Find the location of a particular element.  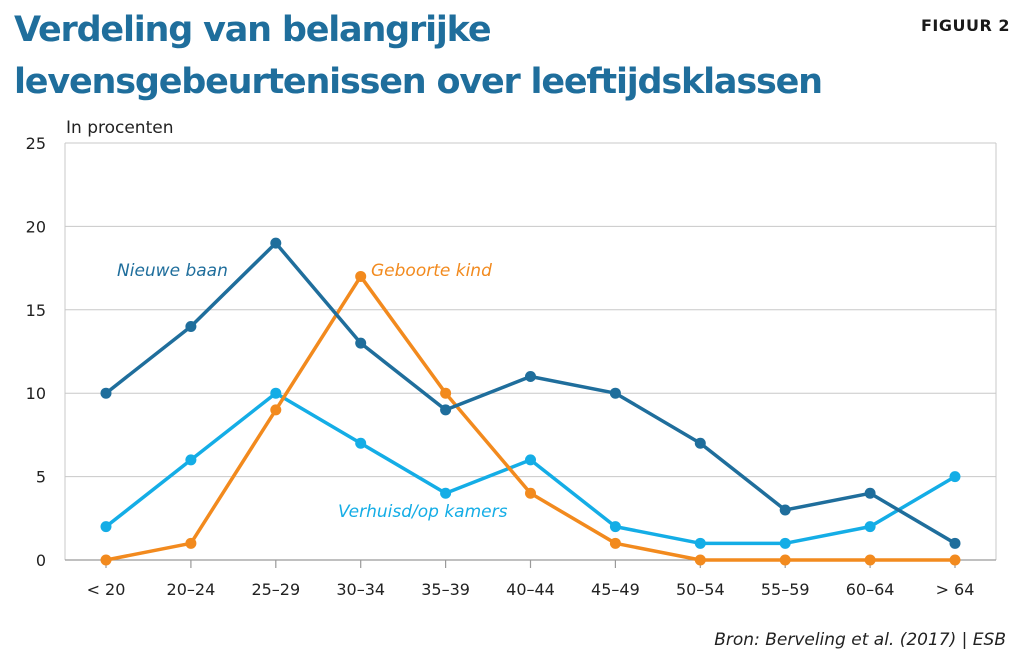

series-label-verhuisd-op-kamers: Verhuisd/op kamers is located at coordinates (423, 512).